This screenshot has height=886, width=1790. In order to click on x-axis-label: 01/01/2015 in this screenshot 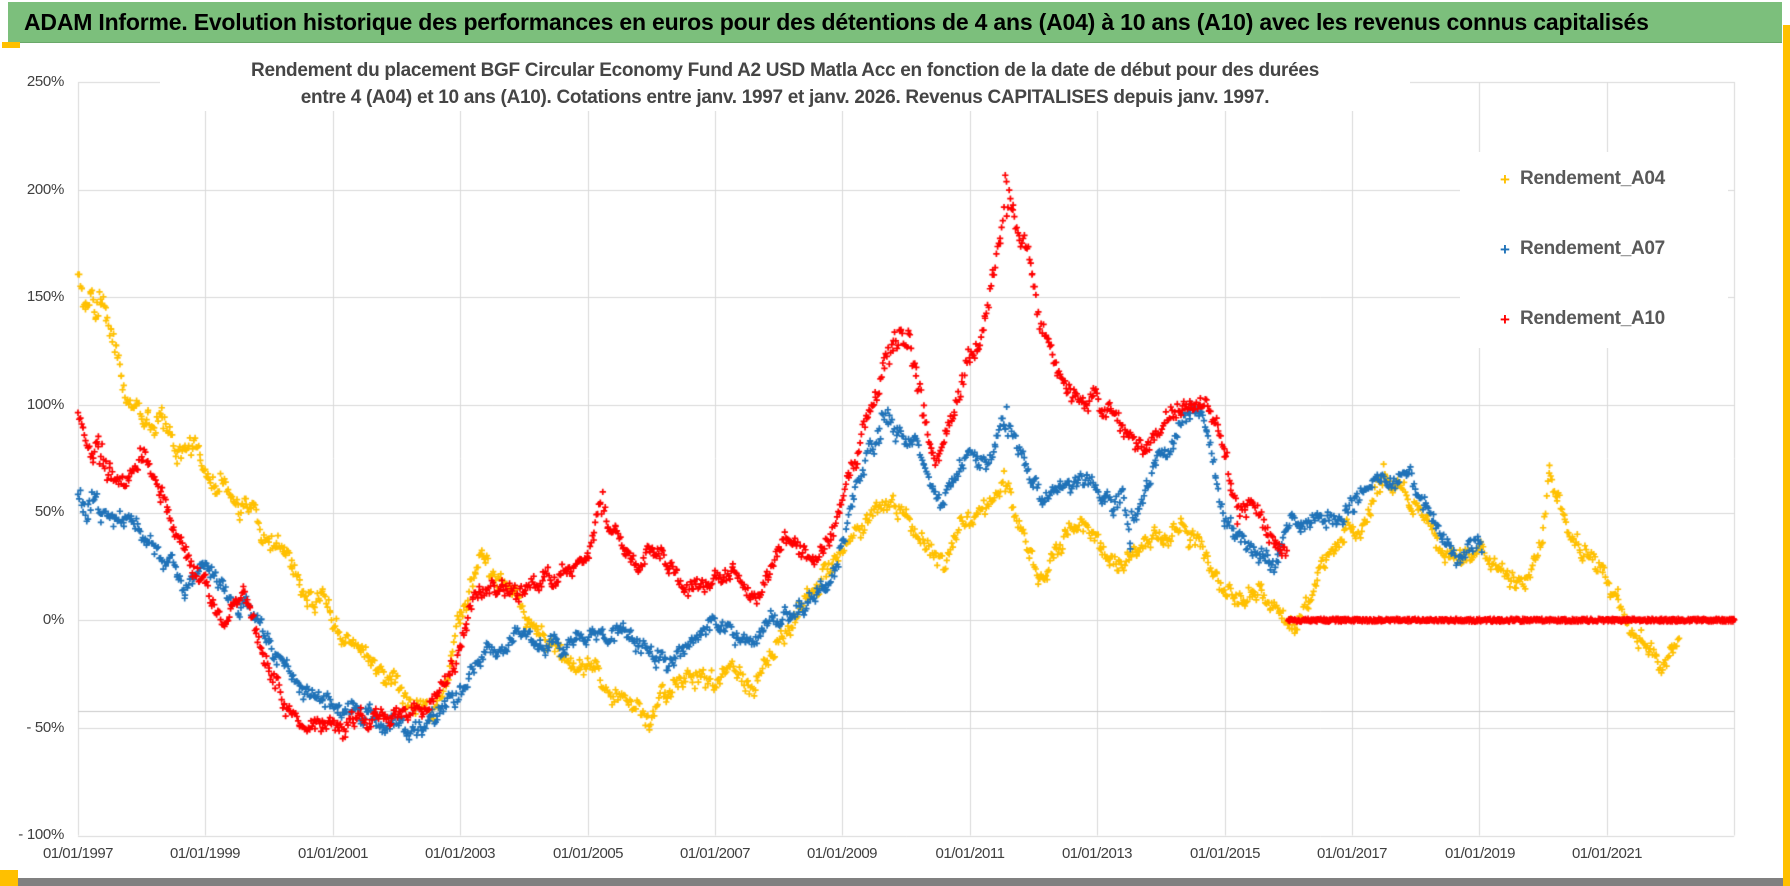, I will do `click(1225, 853)`.